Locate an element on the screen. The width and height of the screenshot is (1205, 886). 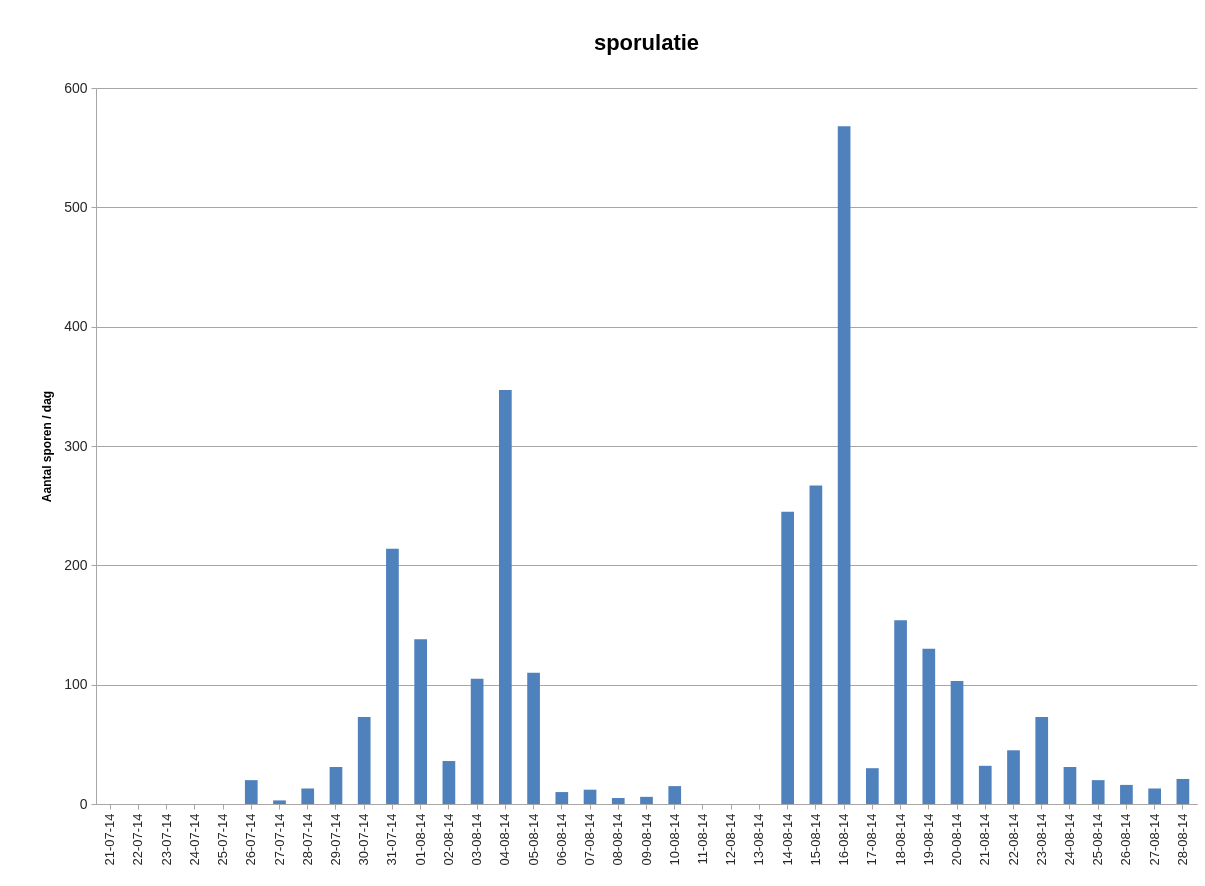
x-tick-label: 16-08-14 is located at coordinates (844, 839).